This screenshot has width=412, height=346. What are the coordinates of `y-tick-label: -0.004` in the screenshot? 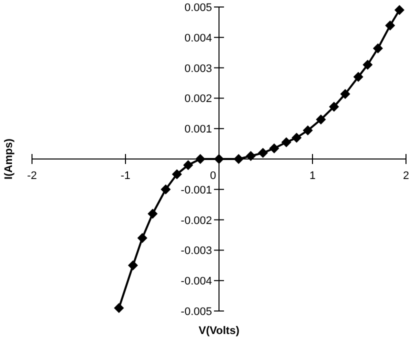 It's located at (196, 282).